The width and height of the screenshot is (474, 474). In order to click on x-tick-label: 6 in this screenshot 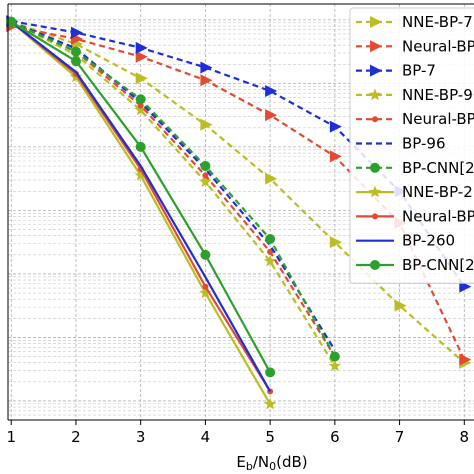, I will do `click(335, 437)`.